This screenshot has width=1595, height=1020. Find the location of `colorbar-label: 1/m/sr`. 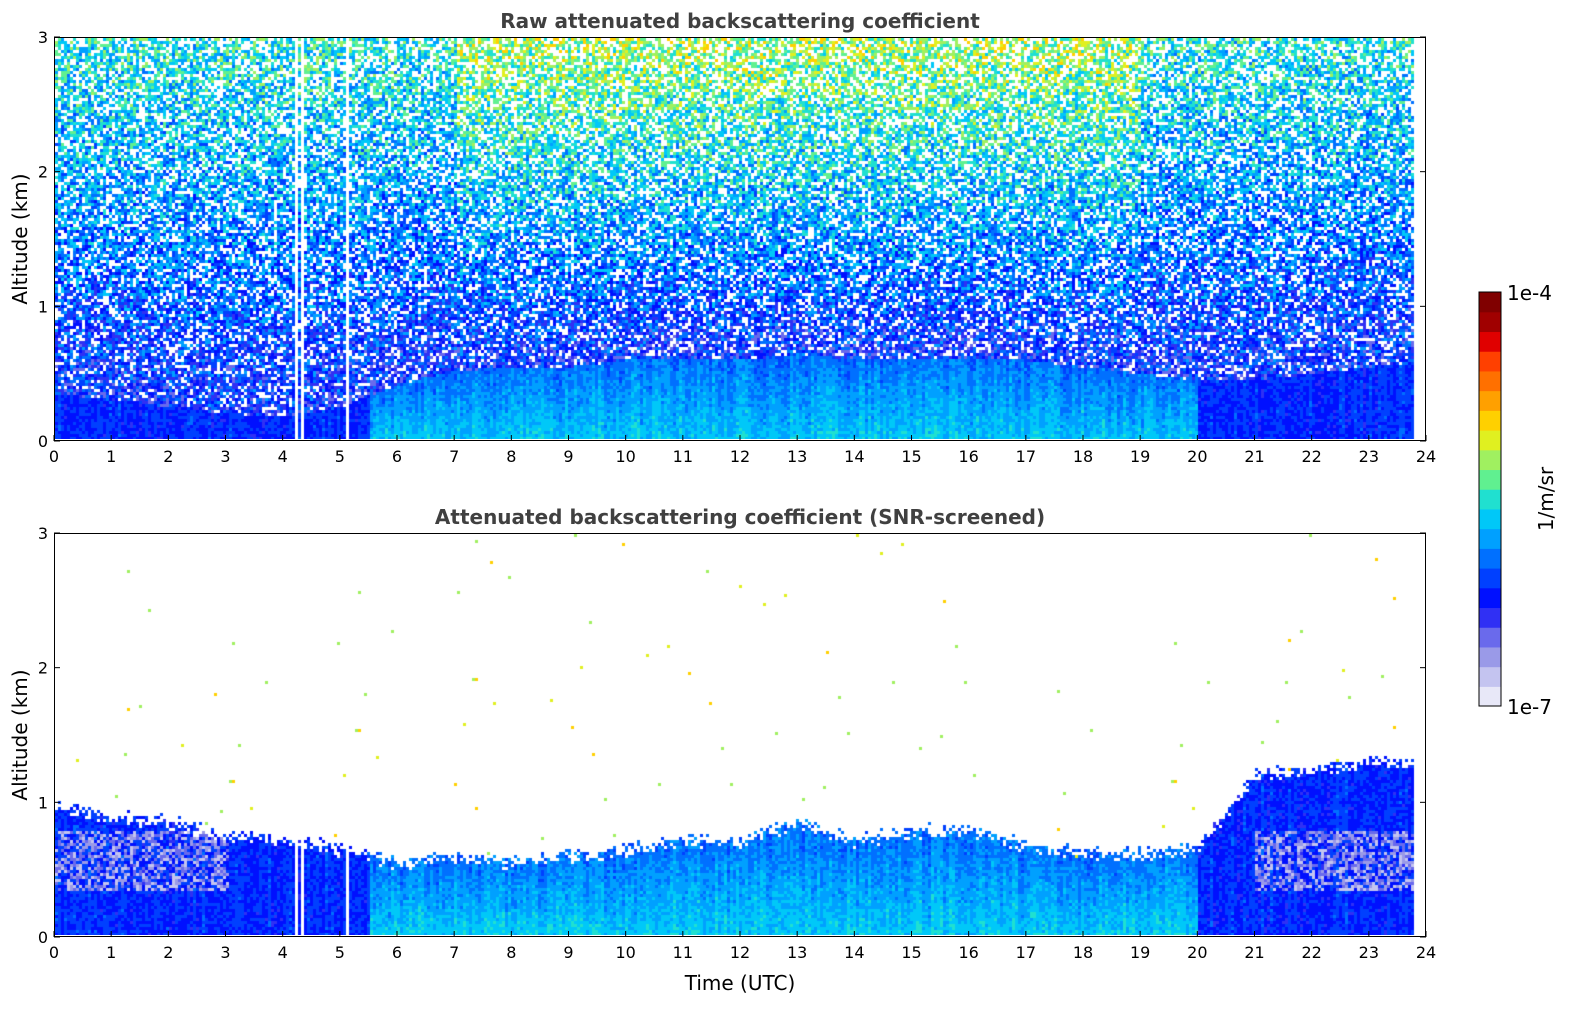

colorbar-label: 1/m/sr is located at coordinates (1546, 498).